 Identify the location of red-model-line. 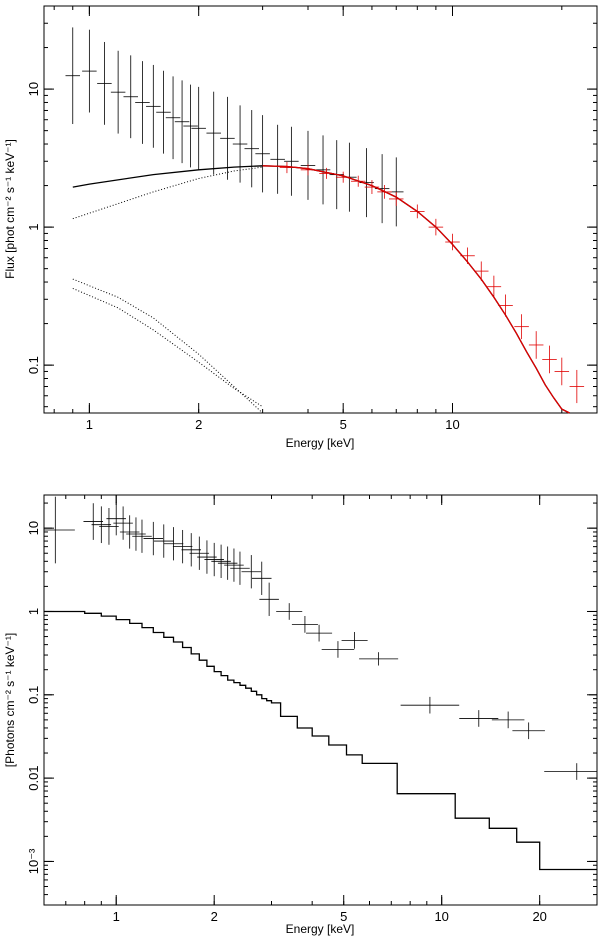
(416, 289).